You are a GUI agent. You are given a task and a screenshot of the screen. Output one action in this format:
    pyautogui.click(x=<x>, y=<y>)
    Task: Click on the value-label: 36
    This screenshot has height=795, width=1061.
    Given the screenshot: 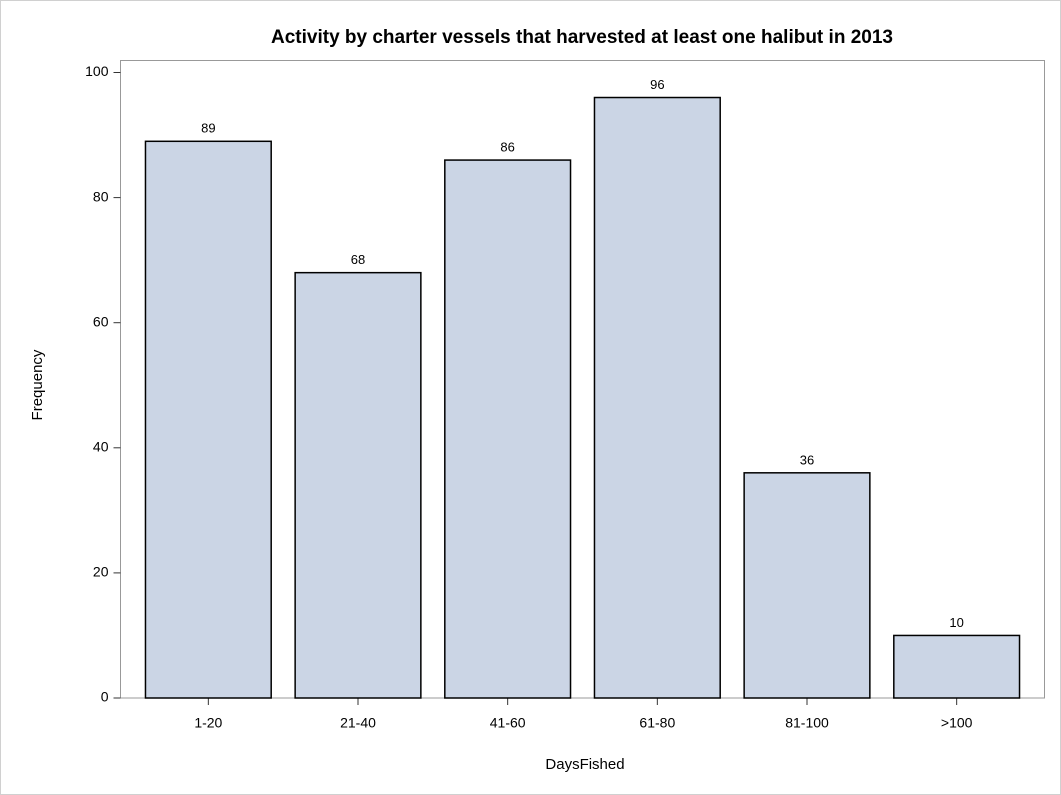 What is the action you would take?
    pyautogui.click(x=807, y=459)
    